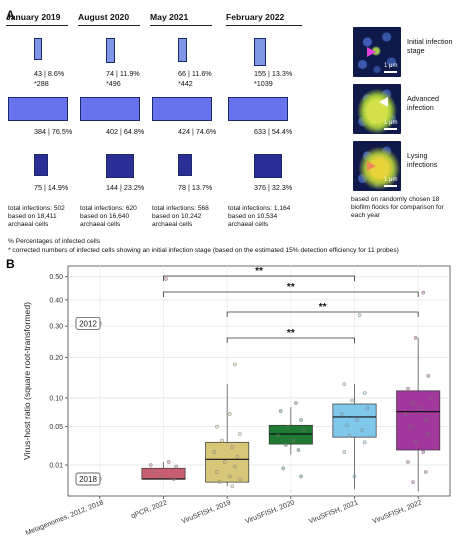 The height and width of the screenshot is (550, 467). Describe the element at coordinates (377, 109) in the screenshot. I see `micrograph-image: 1 μm` at that location.